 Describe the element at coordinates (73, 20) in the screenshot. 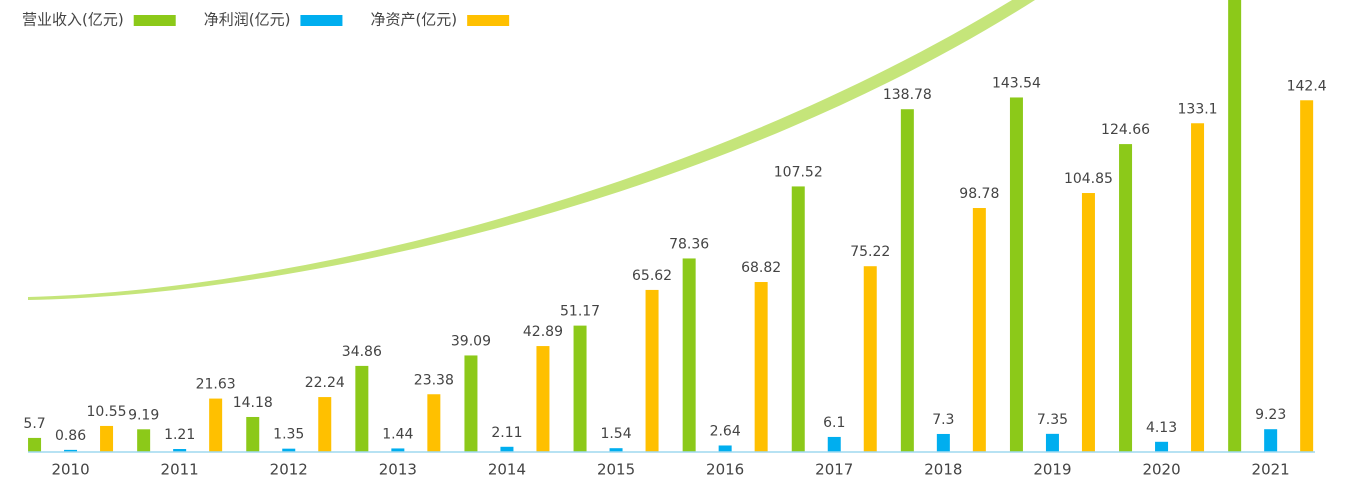

I see `legend-label: 营业收入(亿元)` at that location.